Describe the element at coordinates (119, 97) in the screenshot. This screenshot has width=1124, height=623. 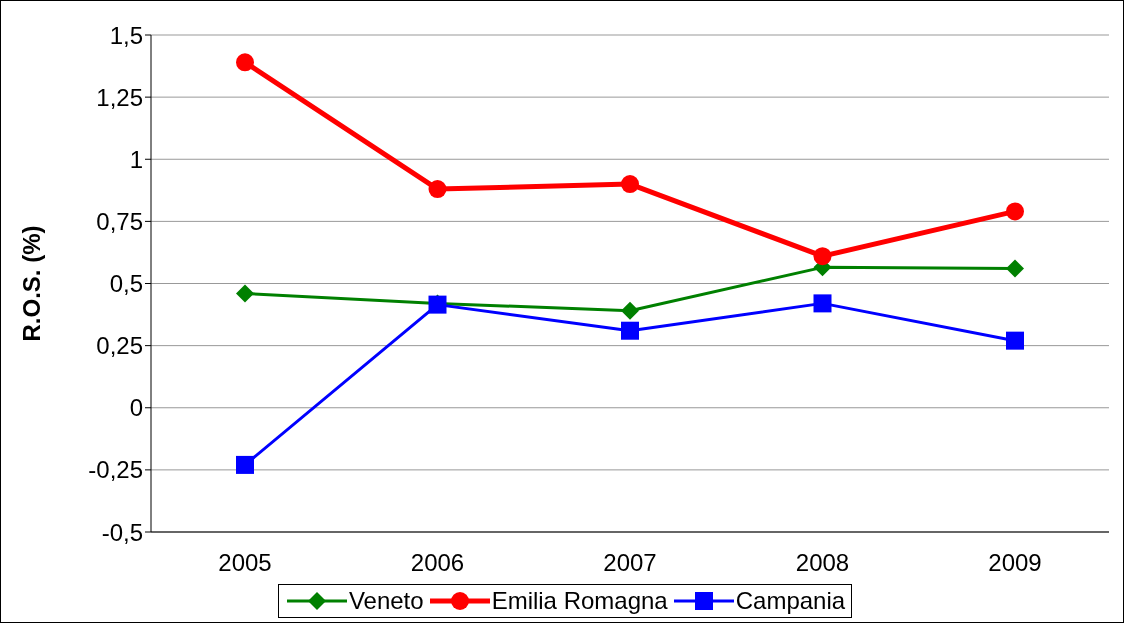
I see `y-tick-label: 1,25` at that location.